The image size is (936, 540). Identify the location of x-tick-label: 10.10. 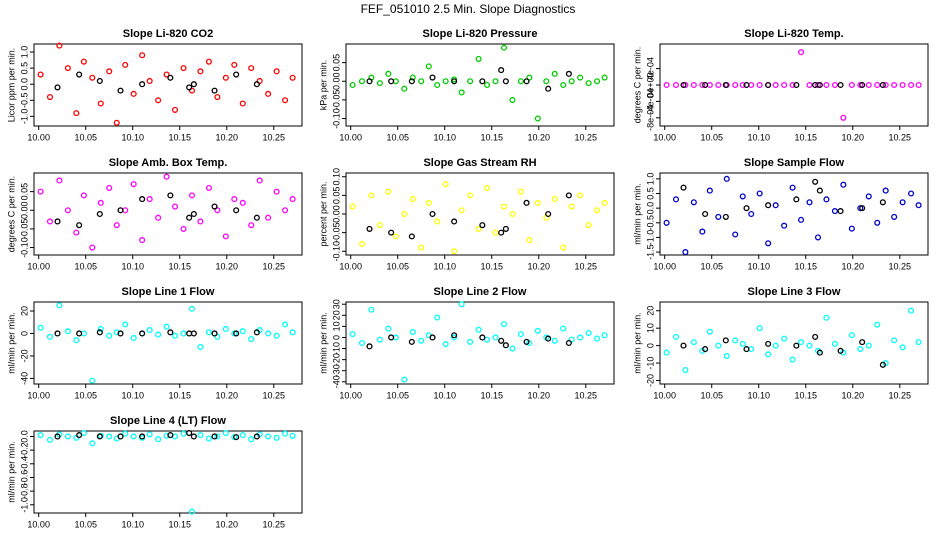
(758, 137).